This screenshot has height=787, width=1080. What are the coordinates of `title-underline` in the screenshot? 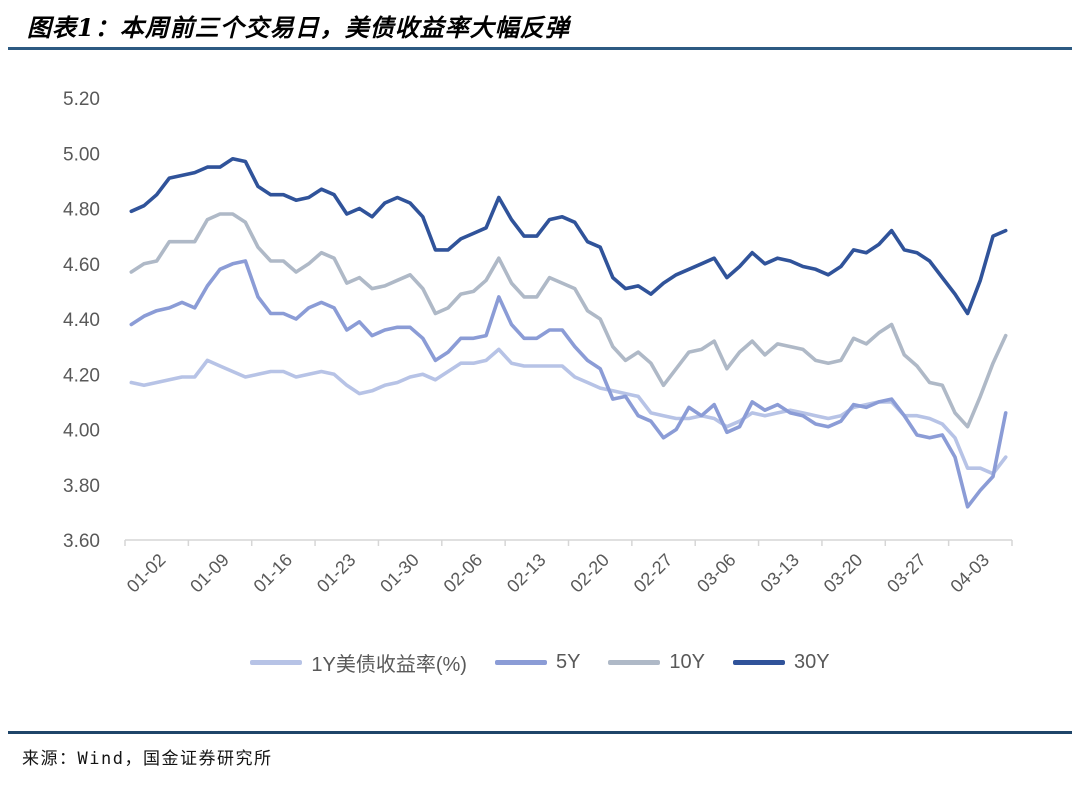 It's located at (540, 48).